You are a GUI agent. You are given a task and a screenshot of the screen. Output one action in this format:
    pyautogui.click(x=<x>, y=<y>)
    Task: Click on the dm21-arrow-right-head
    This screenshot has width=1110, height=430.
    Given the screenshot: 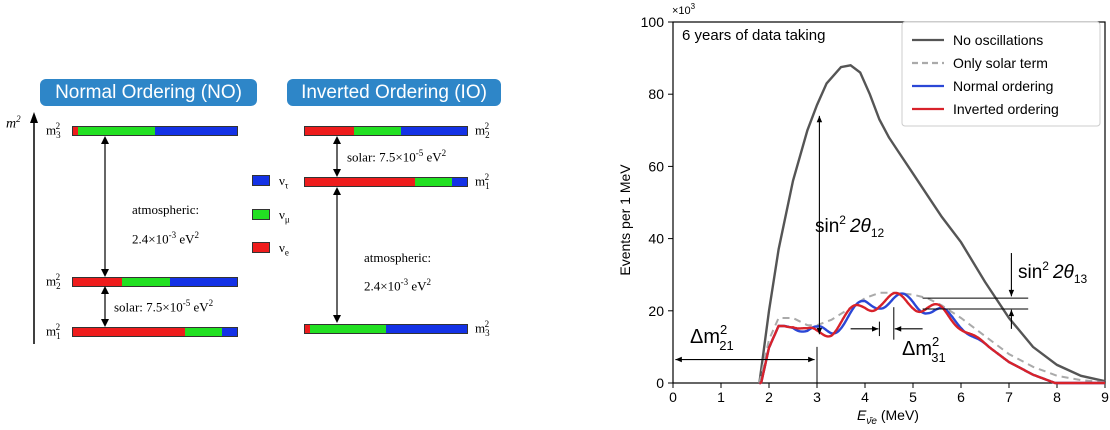 What is the action you would take?
    pyautogui.click(x=811, y=359)
    